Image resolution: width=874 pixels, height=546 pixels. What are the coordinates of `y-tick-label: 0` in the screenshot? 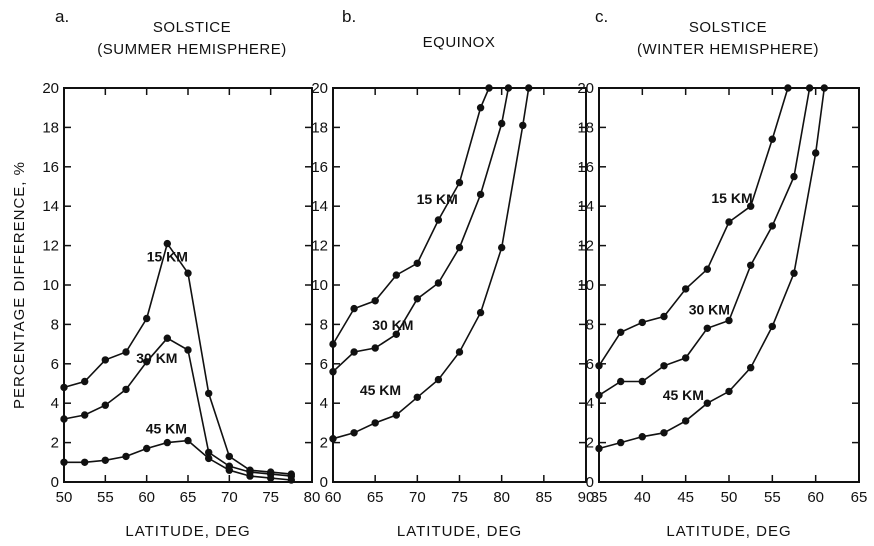 It's located at (55, 482).